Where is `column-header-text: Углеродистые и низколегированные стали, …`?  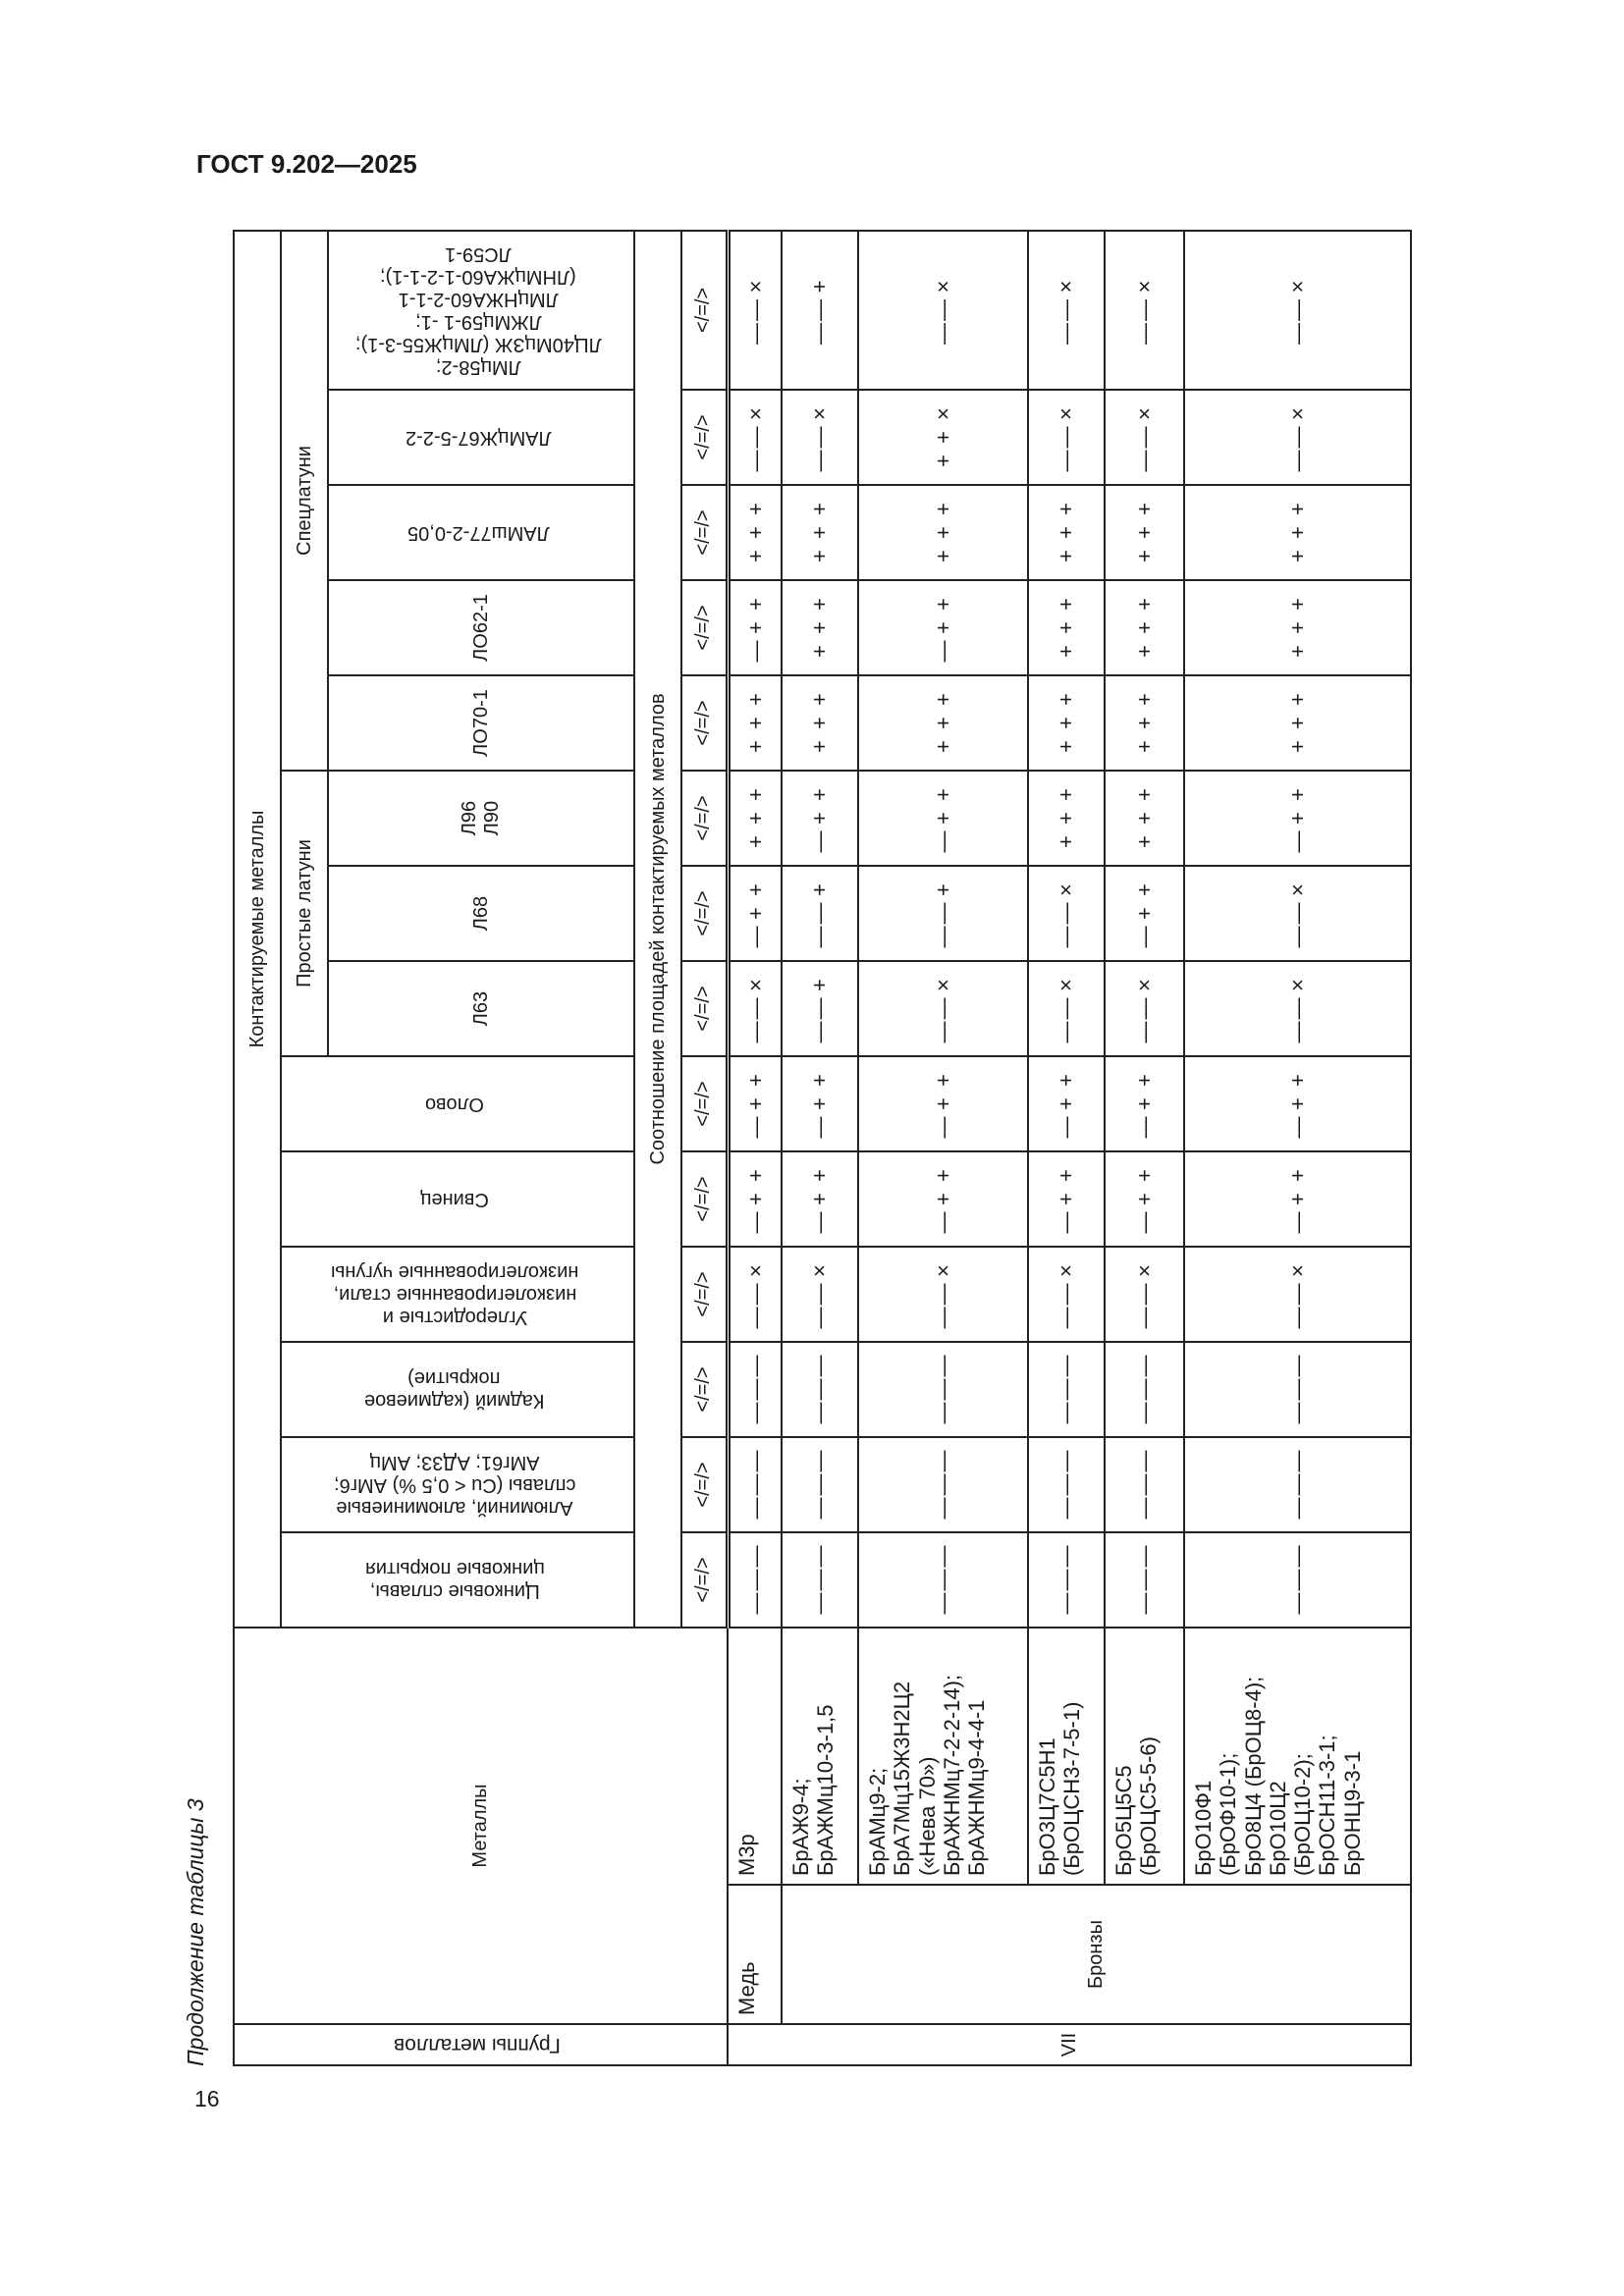 column-header-text: Углеродистые и низколегированные стали, … is located at coordinates (454, 1295).